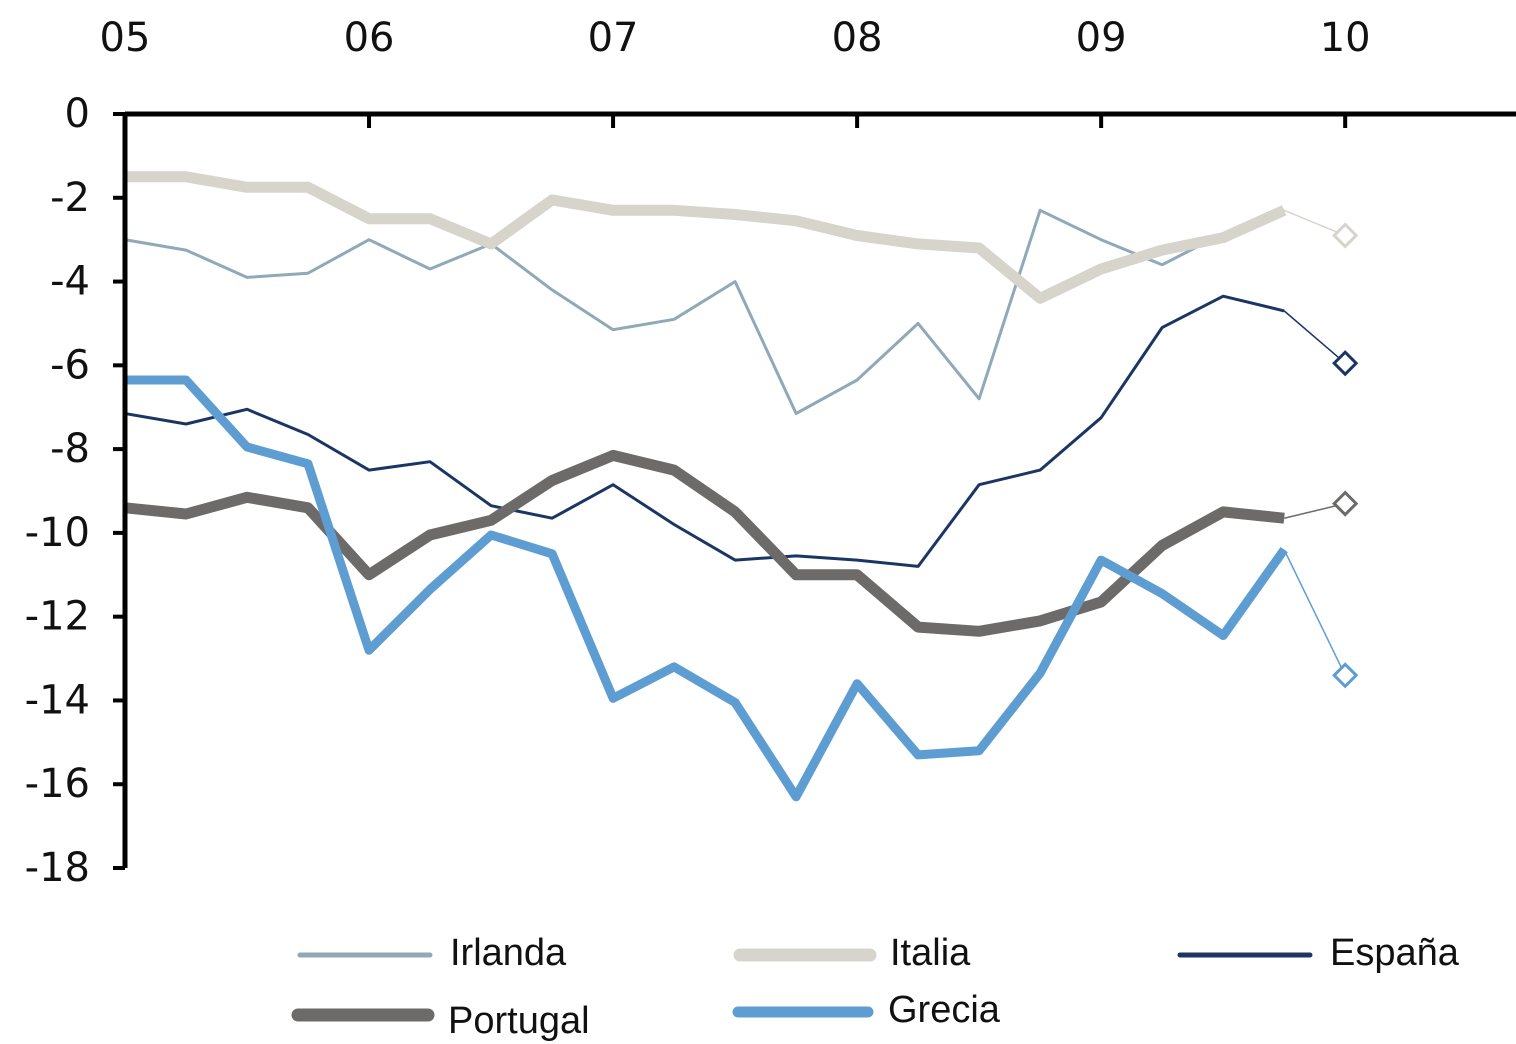 The width and height of the screenshot is (1516, 1044). What do you see at coordinates (57, 533) in the screenshot?
I see `y-tick-label: -10` at bounding box center [57, 533].